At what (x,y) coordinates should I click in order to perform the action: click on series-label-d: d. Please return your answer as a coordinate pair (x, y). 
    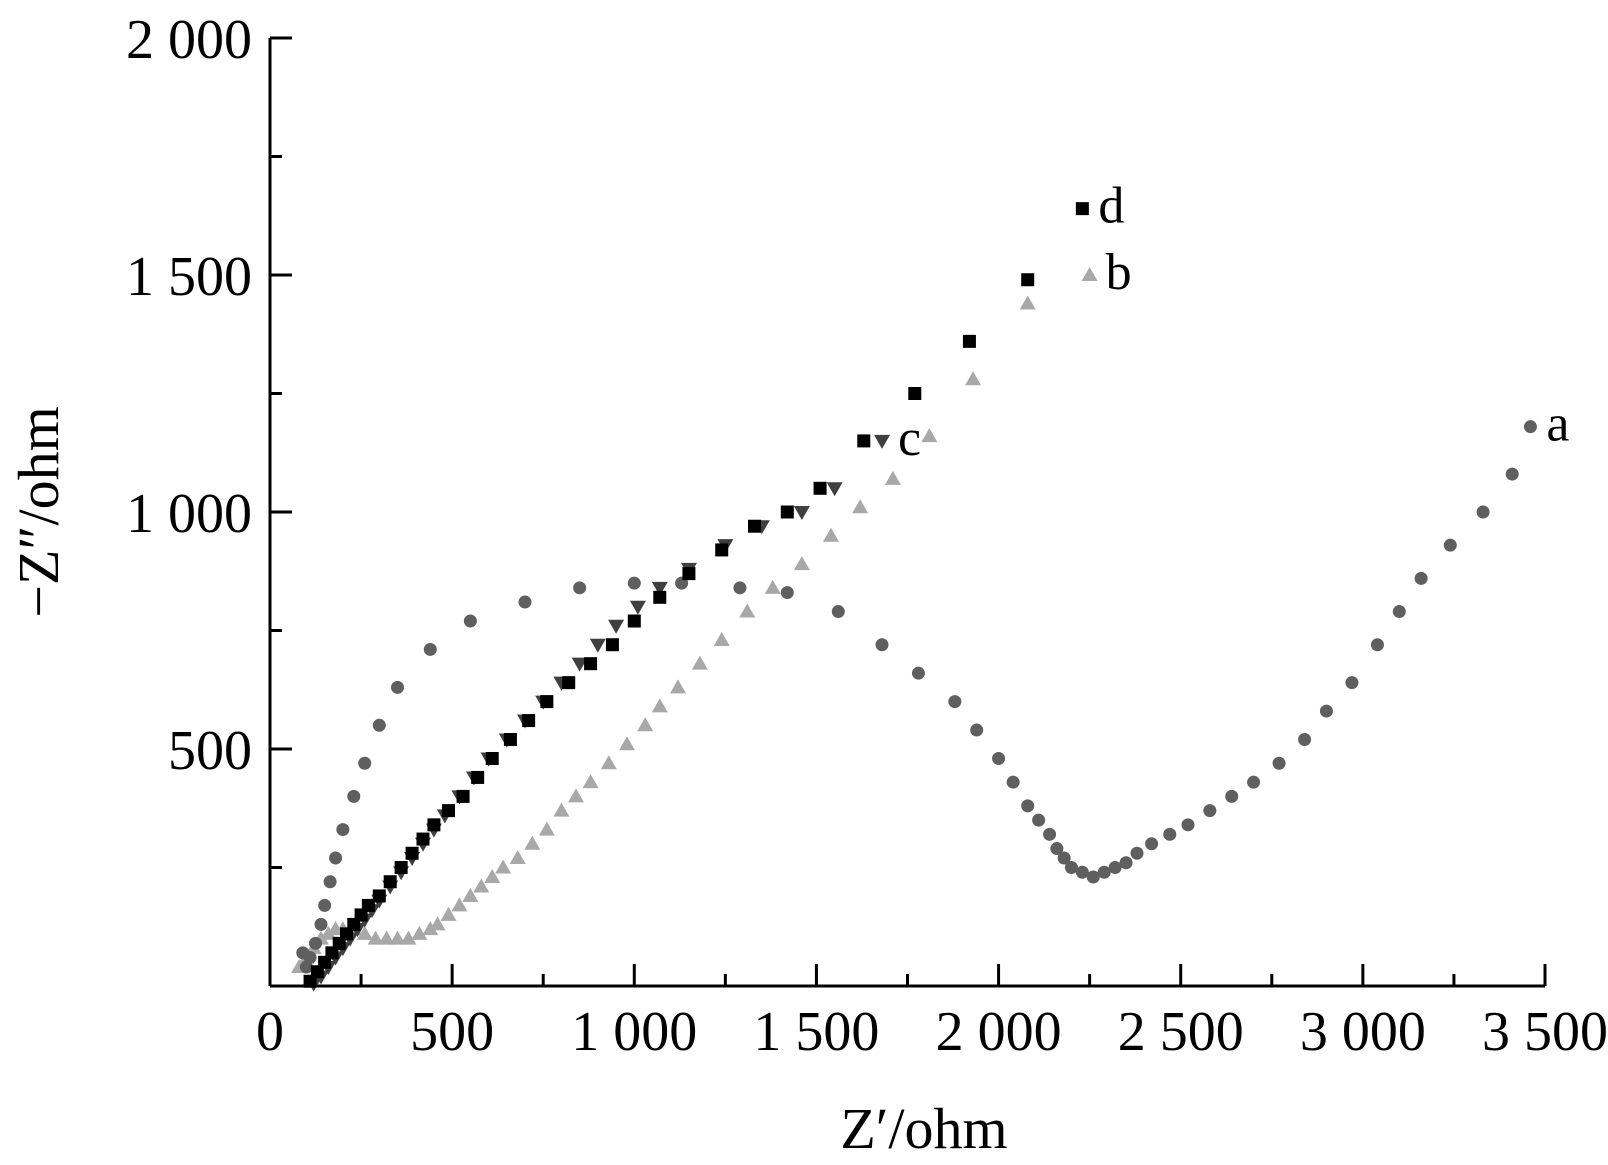
    Looking at the image, I should click on (1111, 206).